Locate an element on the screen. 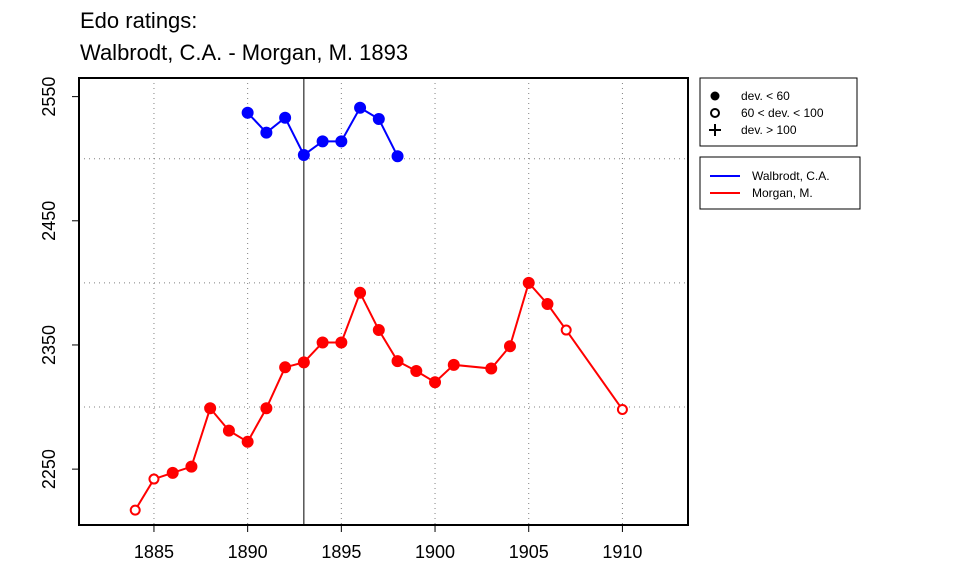 The width and height of the screenshot is (960, 576). legend-open-circle is located at coordinates (715, 113).